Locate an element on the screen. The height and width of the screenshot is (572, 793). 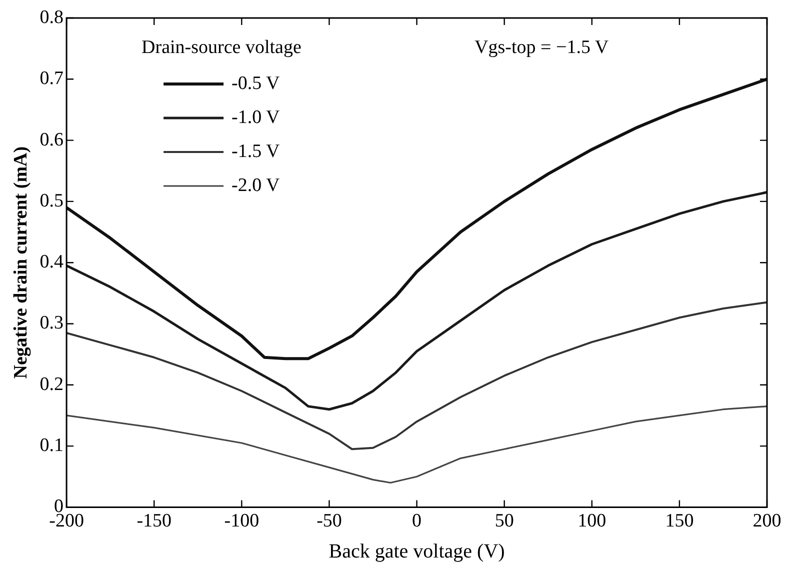
x-tick-label: 0 is located at coordinates (417, 521).